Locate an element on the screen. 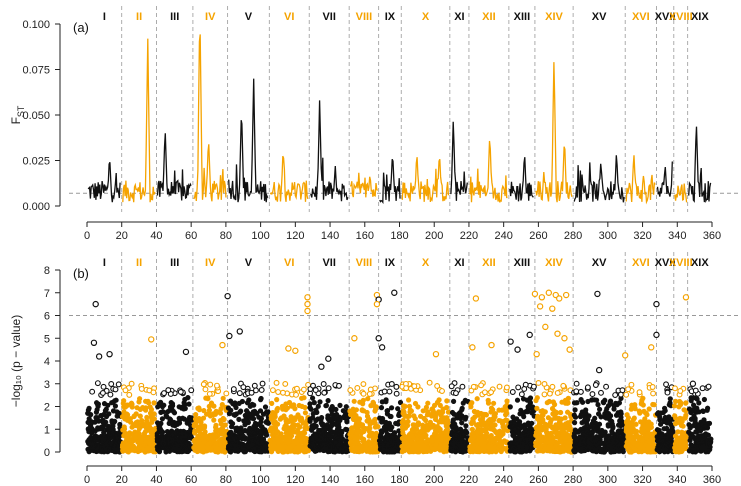 Image resolution: width=741 pixels, height=486 pixels. x-tick-label: 340 is located at coordinates (677, 236).